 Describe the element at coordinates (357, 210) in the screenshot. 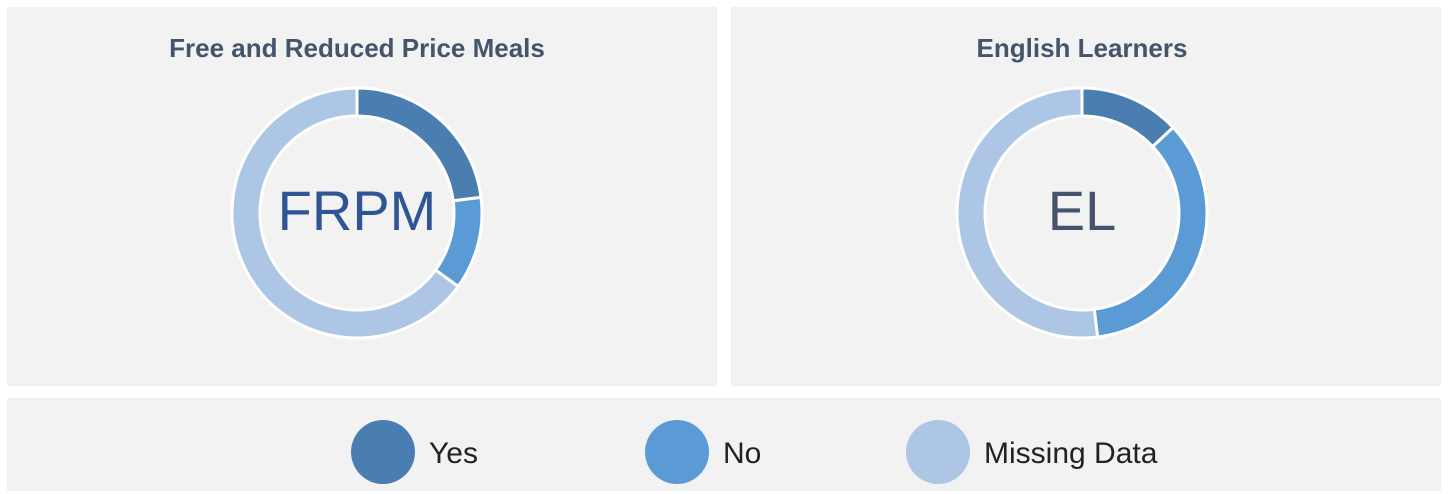

I see `center-label: FRPM` at that location.